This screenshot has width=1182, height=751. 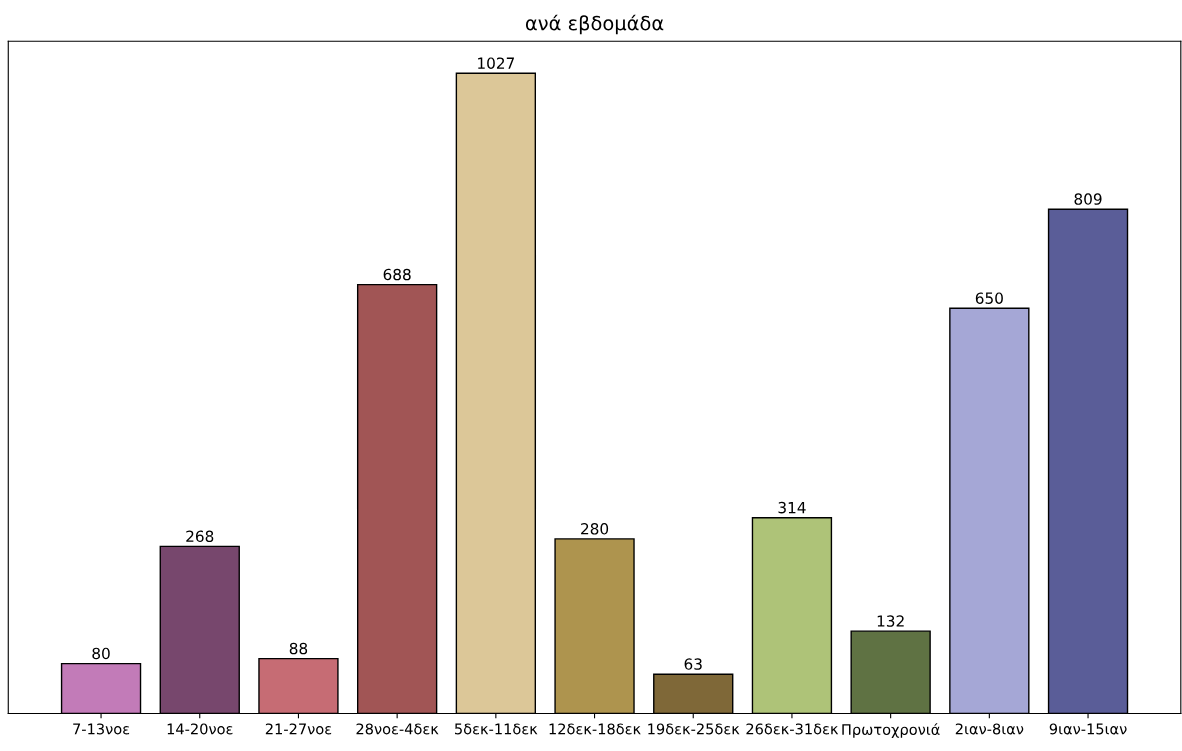 What do you see at coordinates (792, 507) in the screenshot?
I see `data-label: 314` at bounding box center [792, 507].